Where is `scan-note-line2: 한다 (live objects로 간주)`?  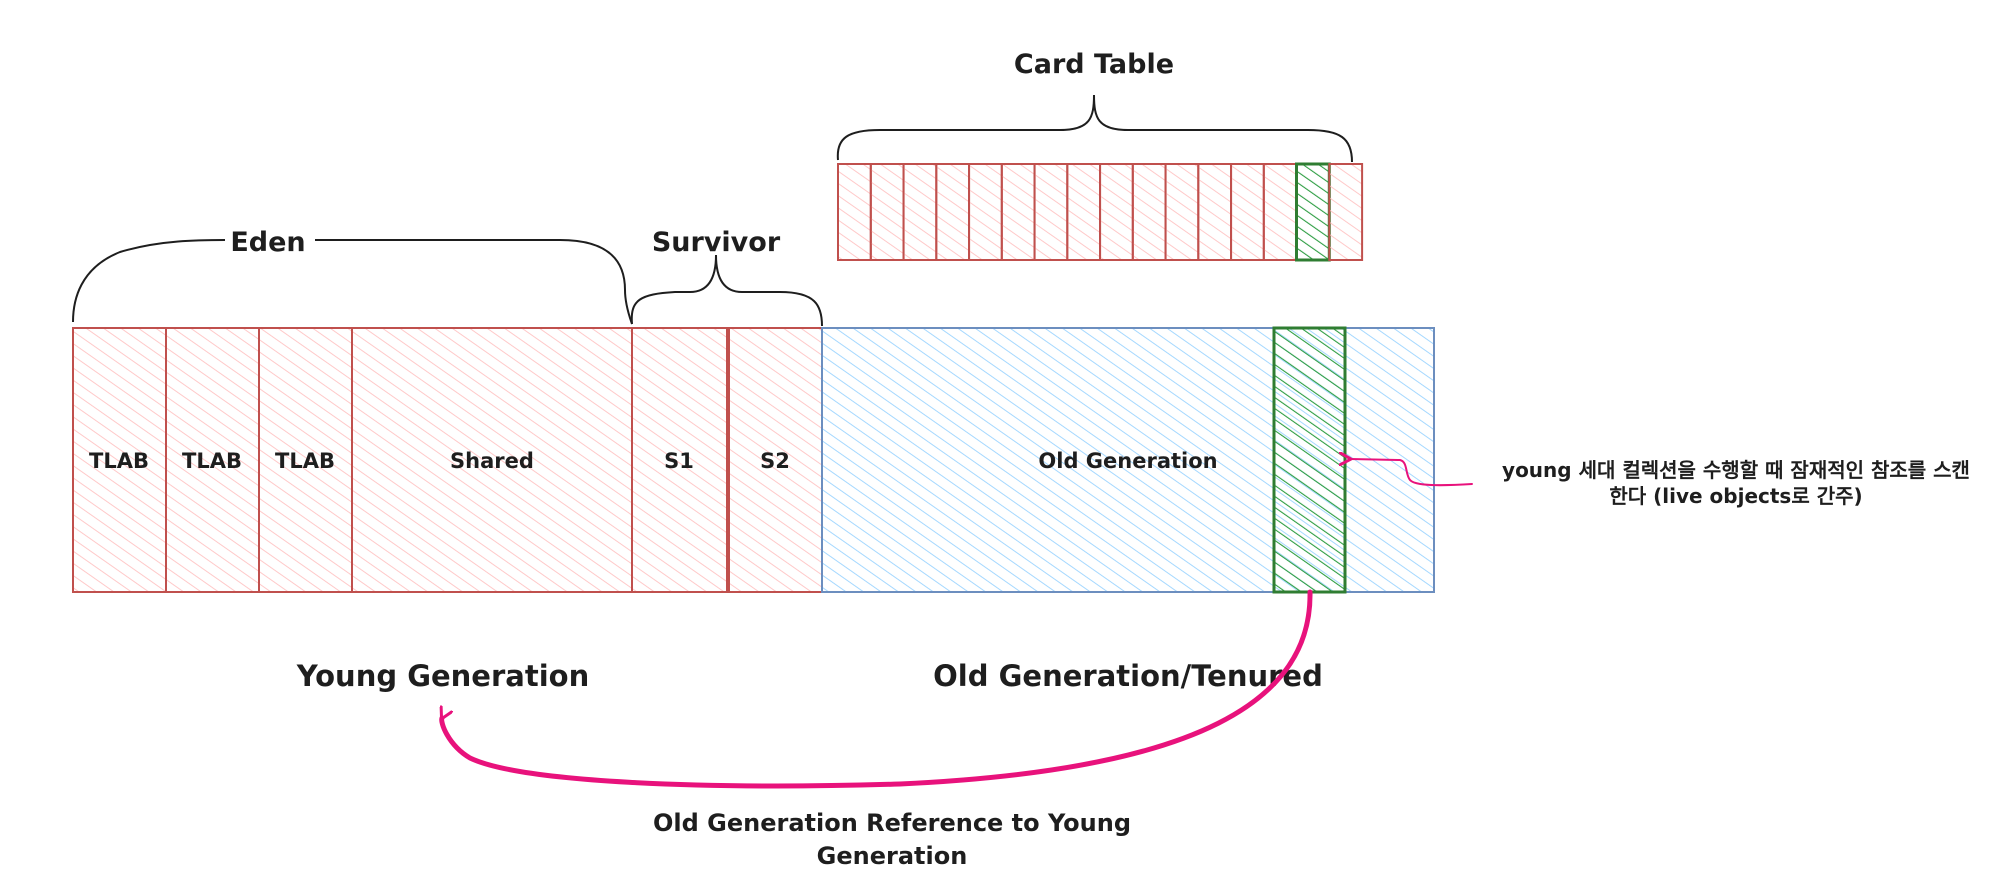 scan-note-line2: 한다 (live objects로 간주) is located at coordinates (1735, 496).